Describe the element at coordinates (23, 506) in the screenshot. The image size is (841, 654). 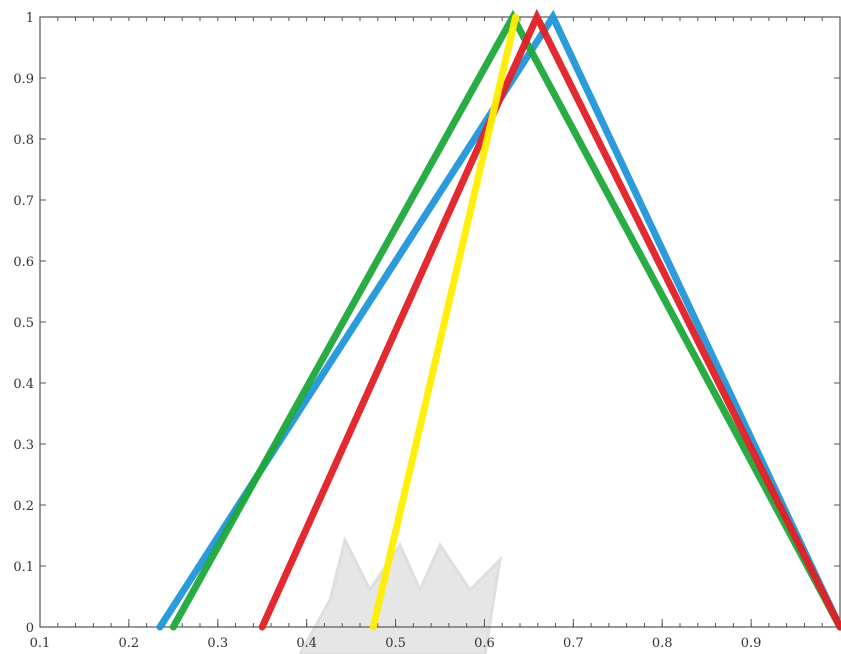
I see `y-tick-label: 0.2` at that location.